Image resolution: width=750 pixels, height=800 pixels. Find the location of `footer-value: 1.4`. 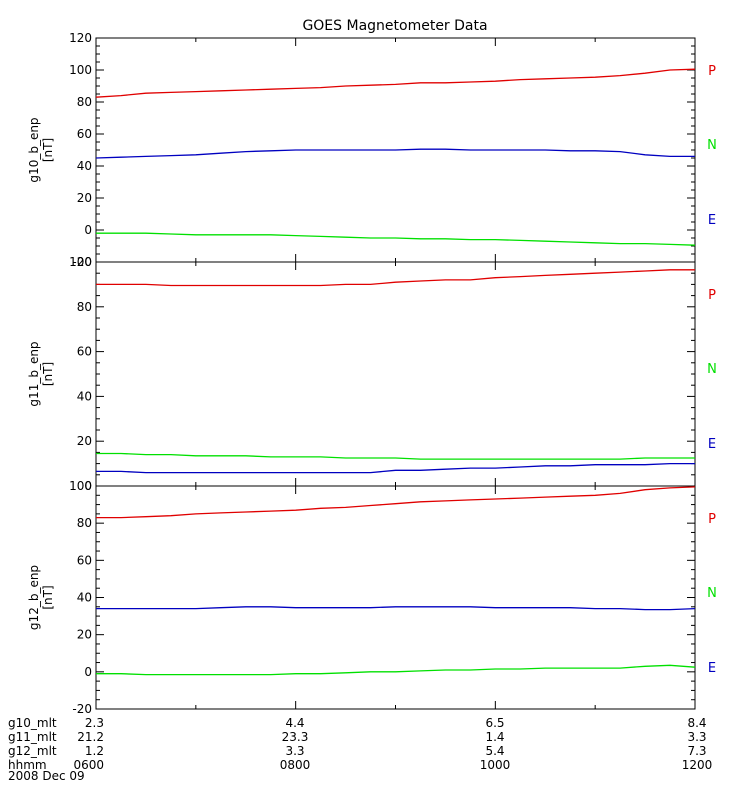

footer-value: 1.4 is located at coordinates (494, 737).